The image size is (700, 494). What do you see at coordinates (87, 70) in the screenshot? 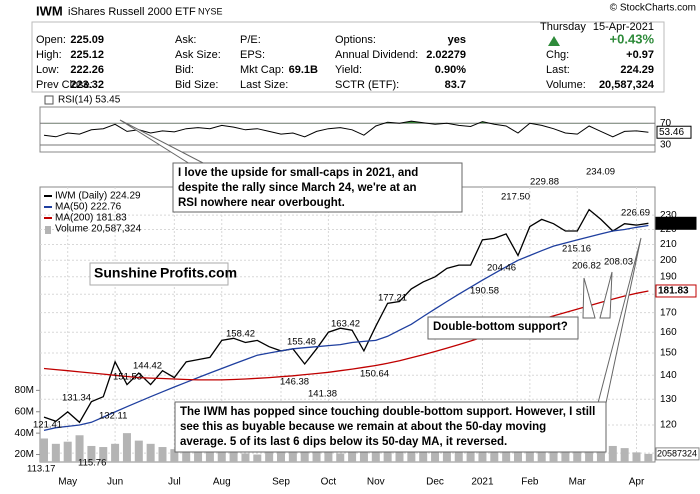
I see `field-value: 222.26` at bounding box center [87, 70].